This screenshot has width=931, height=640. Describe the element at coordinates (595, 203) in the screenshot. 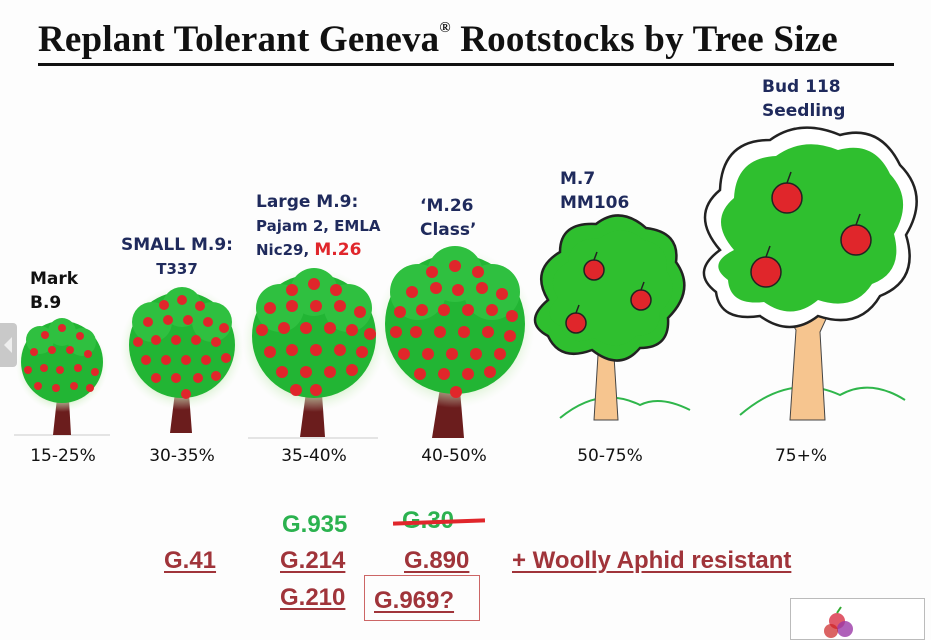

I see `label-line: MM106` at that location.